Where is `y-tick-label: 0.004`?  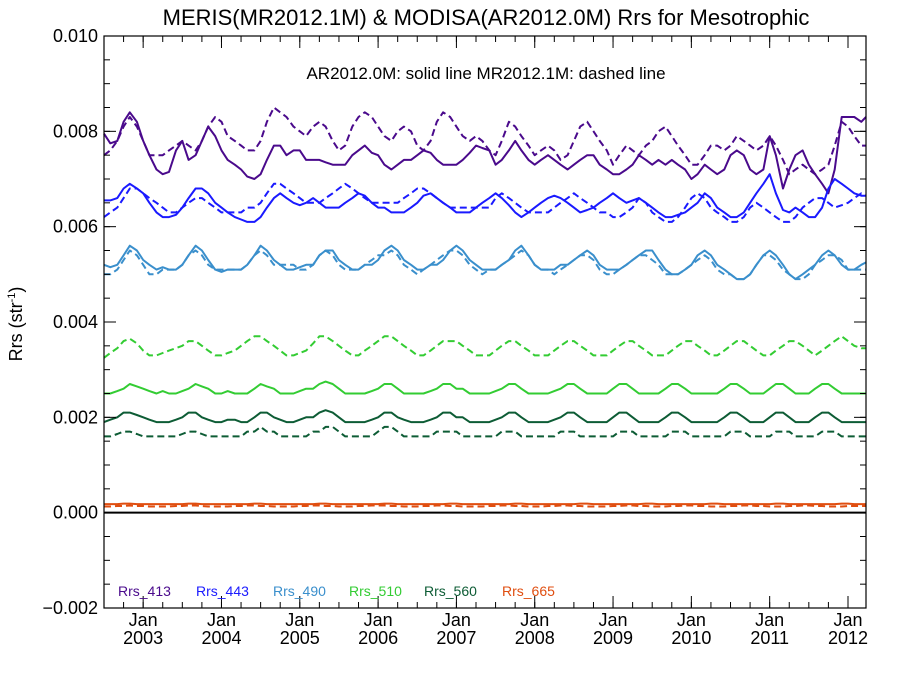
y-tick-label: 0.004 is located at coordinates (75, 322).